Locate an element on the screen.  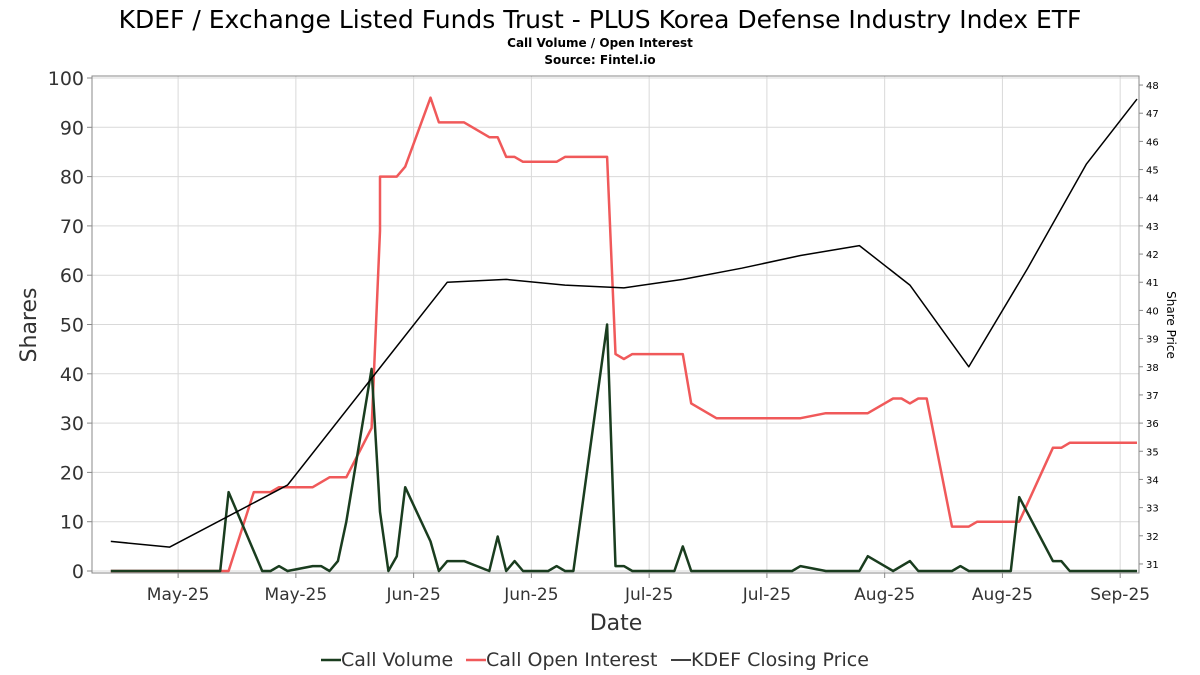
y2-tick-label-36: 36 is located at coordinates (1152, 424).